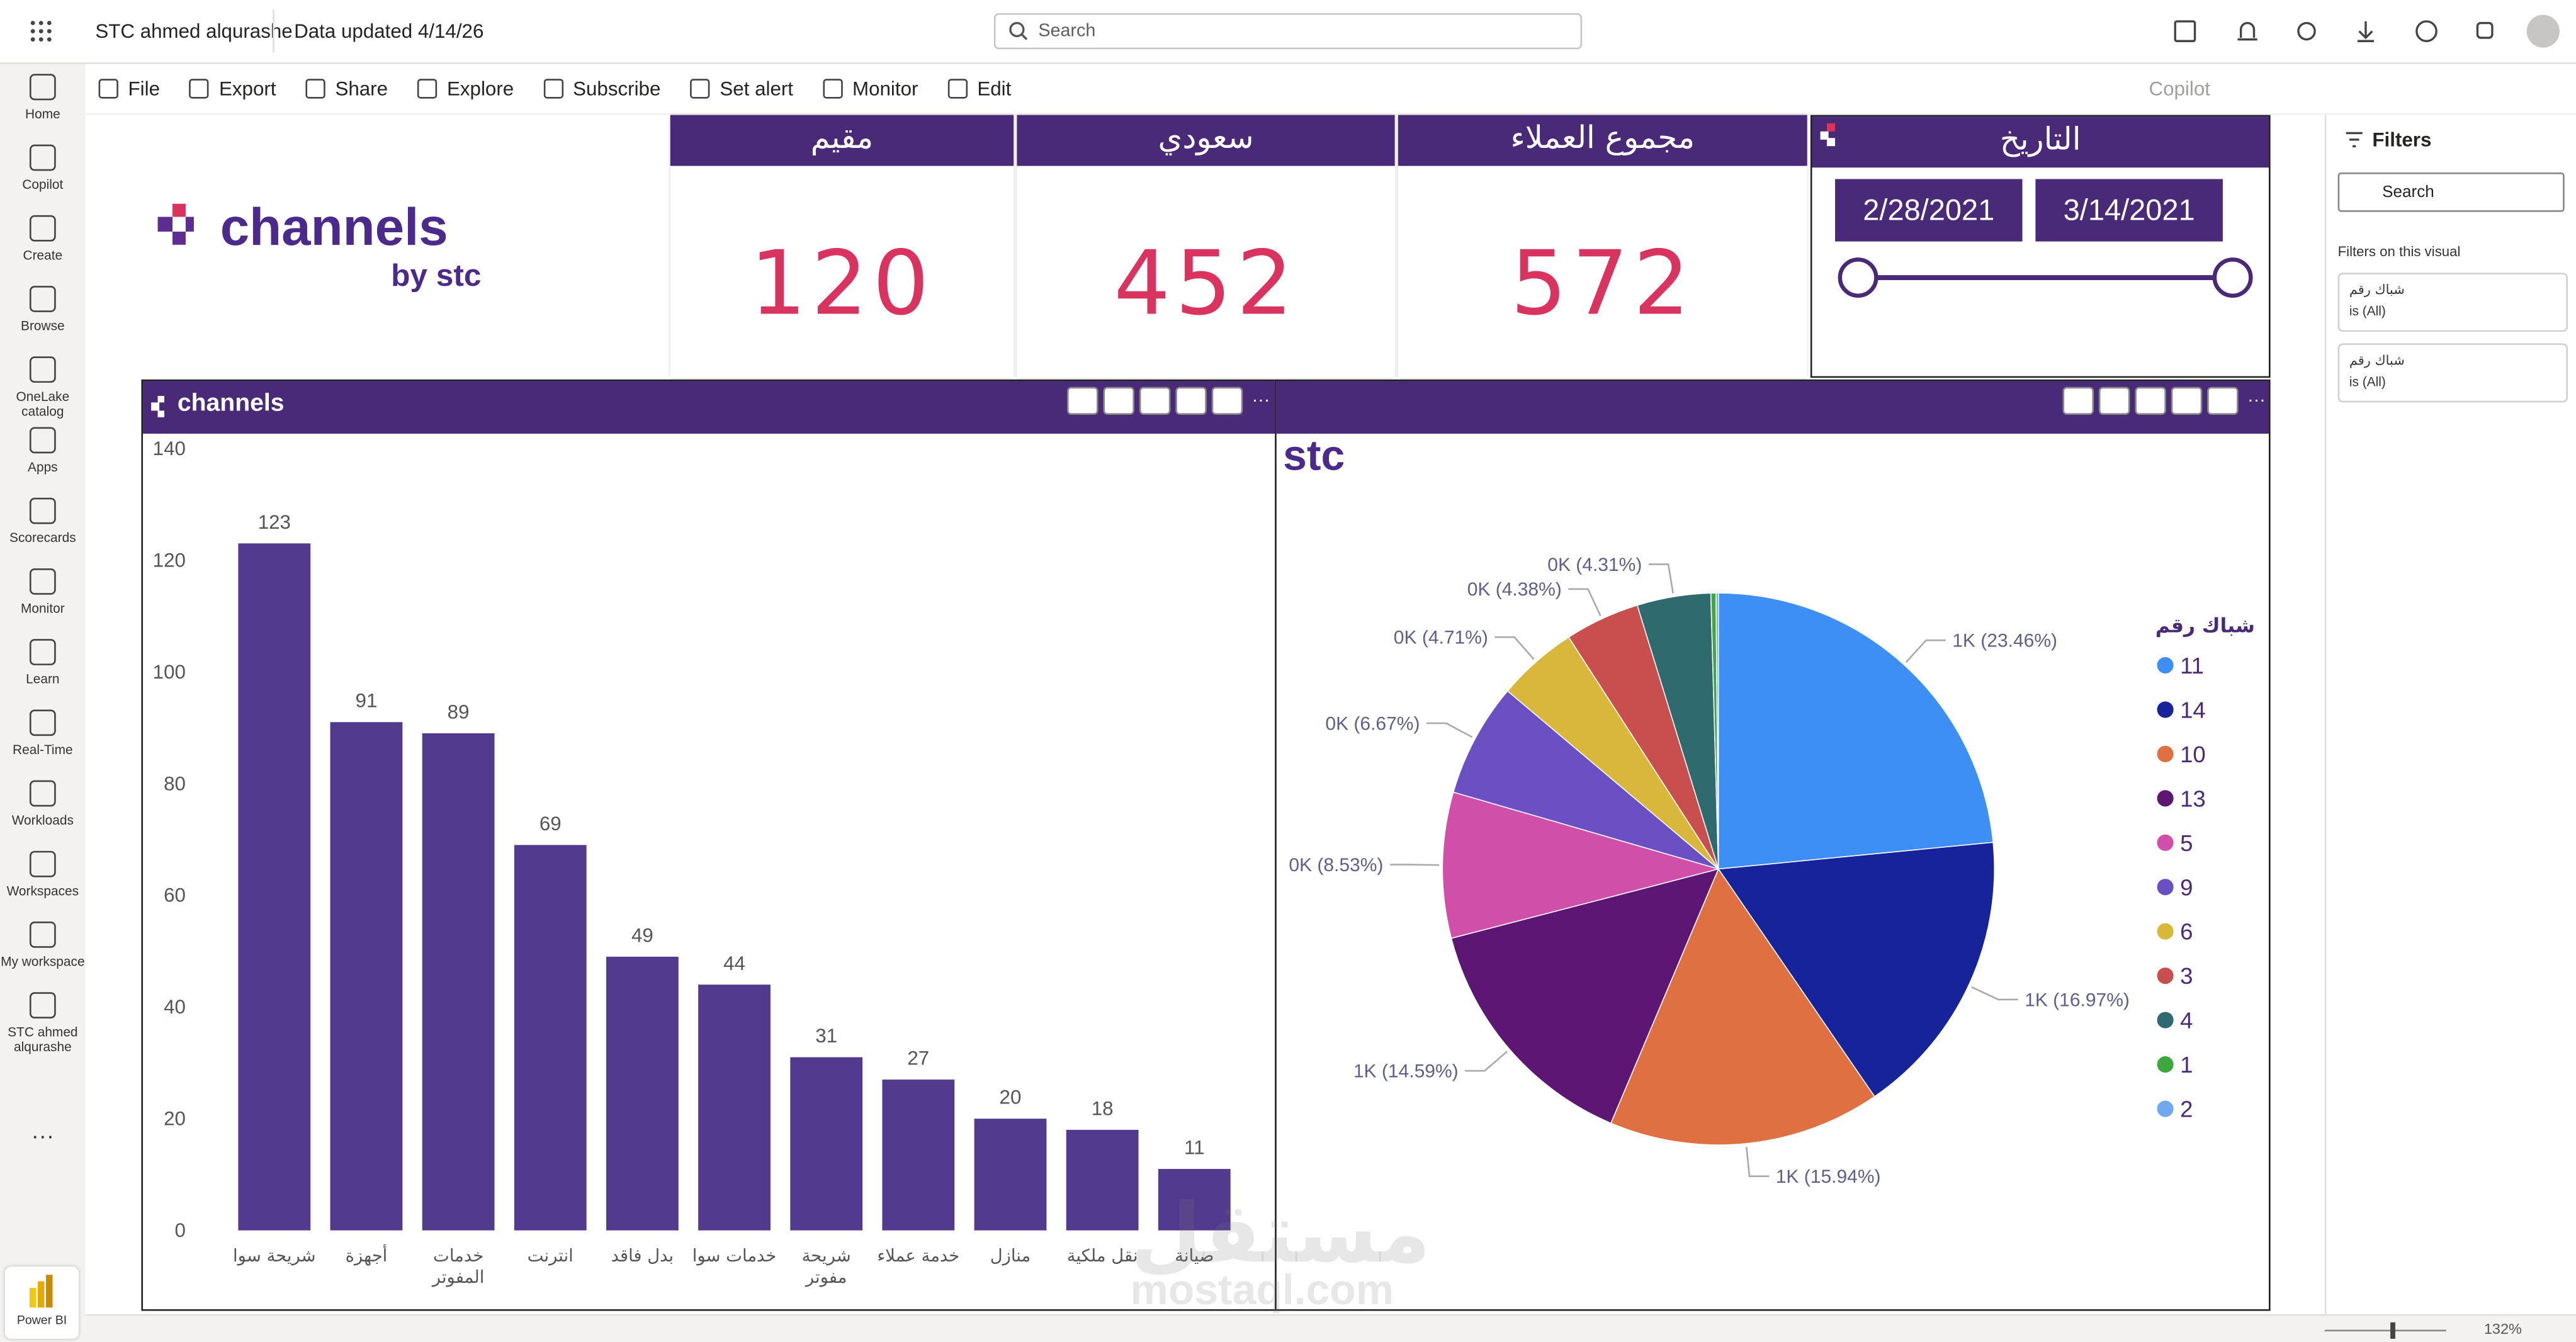 Image resolution: width=2576 pixels, height=1342 pixels. Describe the element at coordinates (979, 89) in the screenshot. I see `toolbar-button: Edit` at that location.